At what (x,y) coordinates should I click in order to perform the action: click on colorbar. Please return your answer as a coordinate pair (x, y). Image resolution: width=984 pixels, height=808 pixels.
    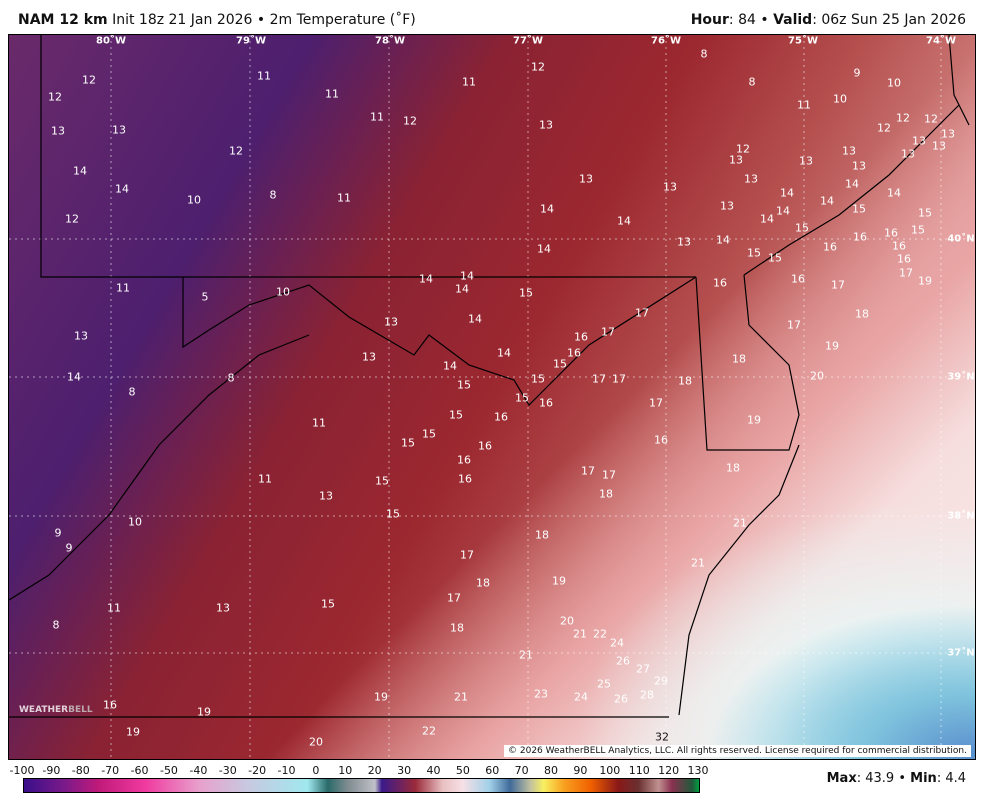
    Looking at the image, I should click on (361, 785).